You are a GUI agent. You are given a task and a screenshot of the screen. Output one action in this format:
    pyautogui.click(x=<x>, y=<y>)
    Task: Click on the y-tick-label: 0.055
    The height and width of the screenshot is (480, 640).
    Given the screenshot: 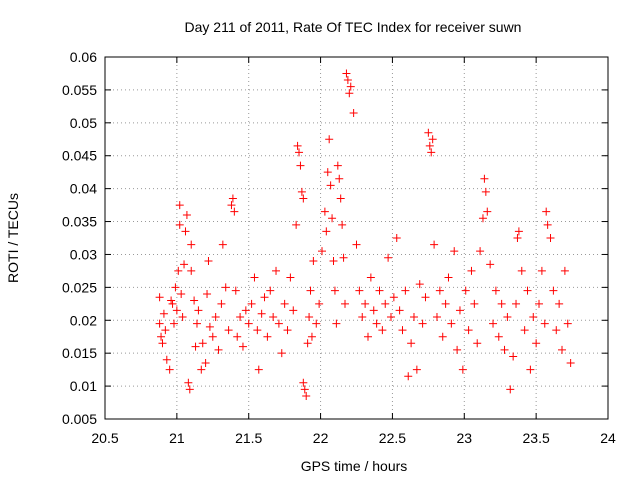 What is the action you would take?
    pyautogui.click(x=79, y=90)
    